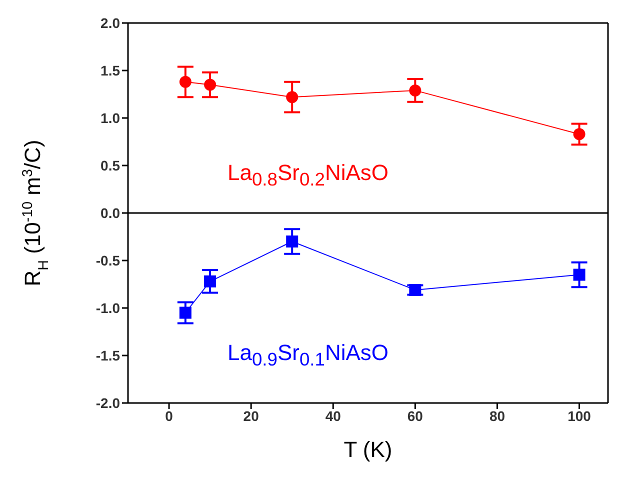  Describe the element at coordinates (108, 402) in the screenshot. I see `y-tick-label: -2.0` at that location.